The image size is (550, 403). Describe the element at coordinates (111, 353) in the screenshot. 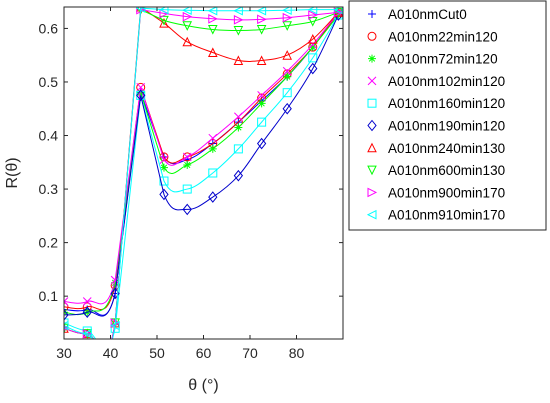

I see `x-tick-label: 40` at that location.